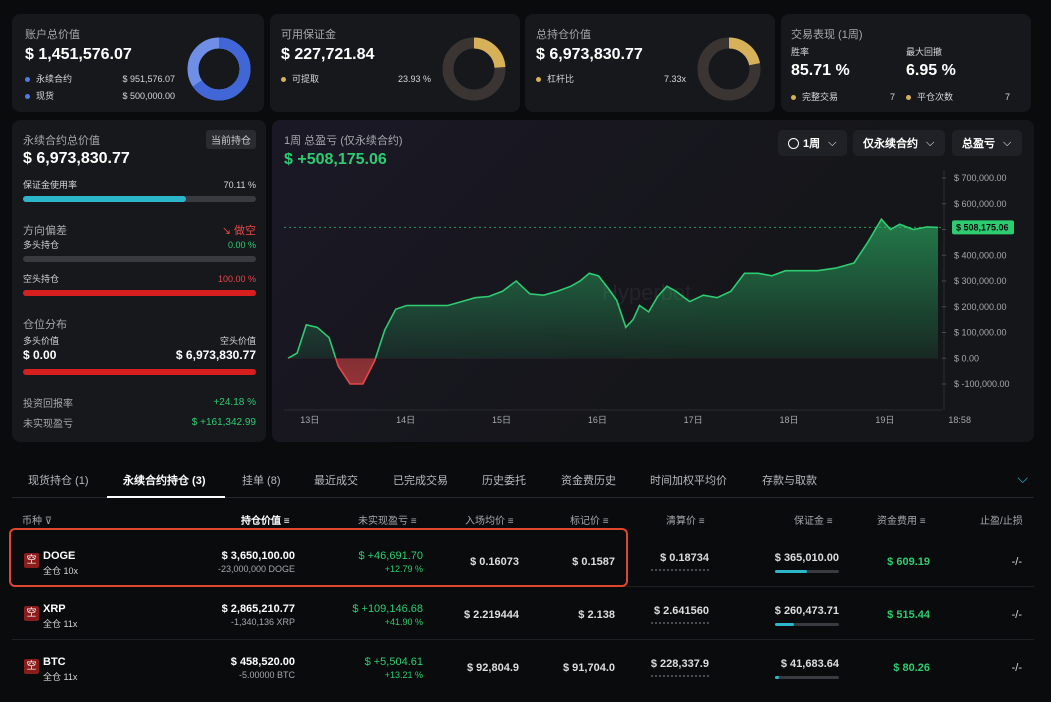 Image resolution: width=1051 pixels, height=702 pixels. What do you see at coordinates (588, 481) in the screenshot?
I see `tab-funding-history: 资金费历史` at bounding box center [588, 481].